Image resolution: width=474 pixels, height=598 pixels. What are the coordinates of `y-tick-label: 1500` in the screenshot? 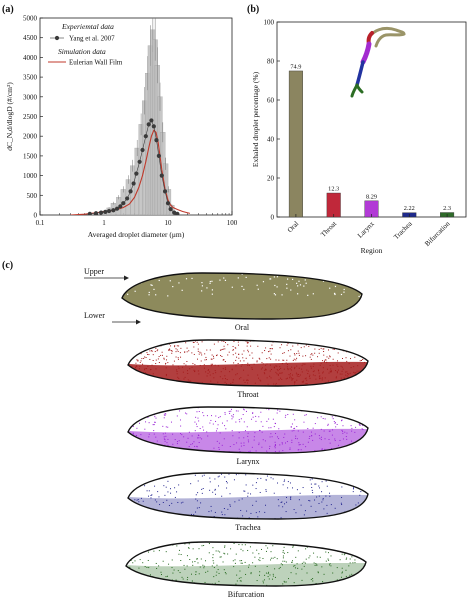 It's located at (30, 156).